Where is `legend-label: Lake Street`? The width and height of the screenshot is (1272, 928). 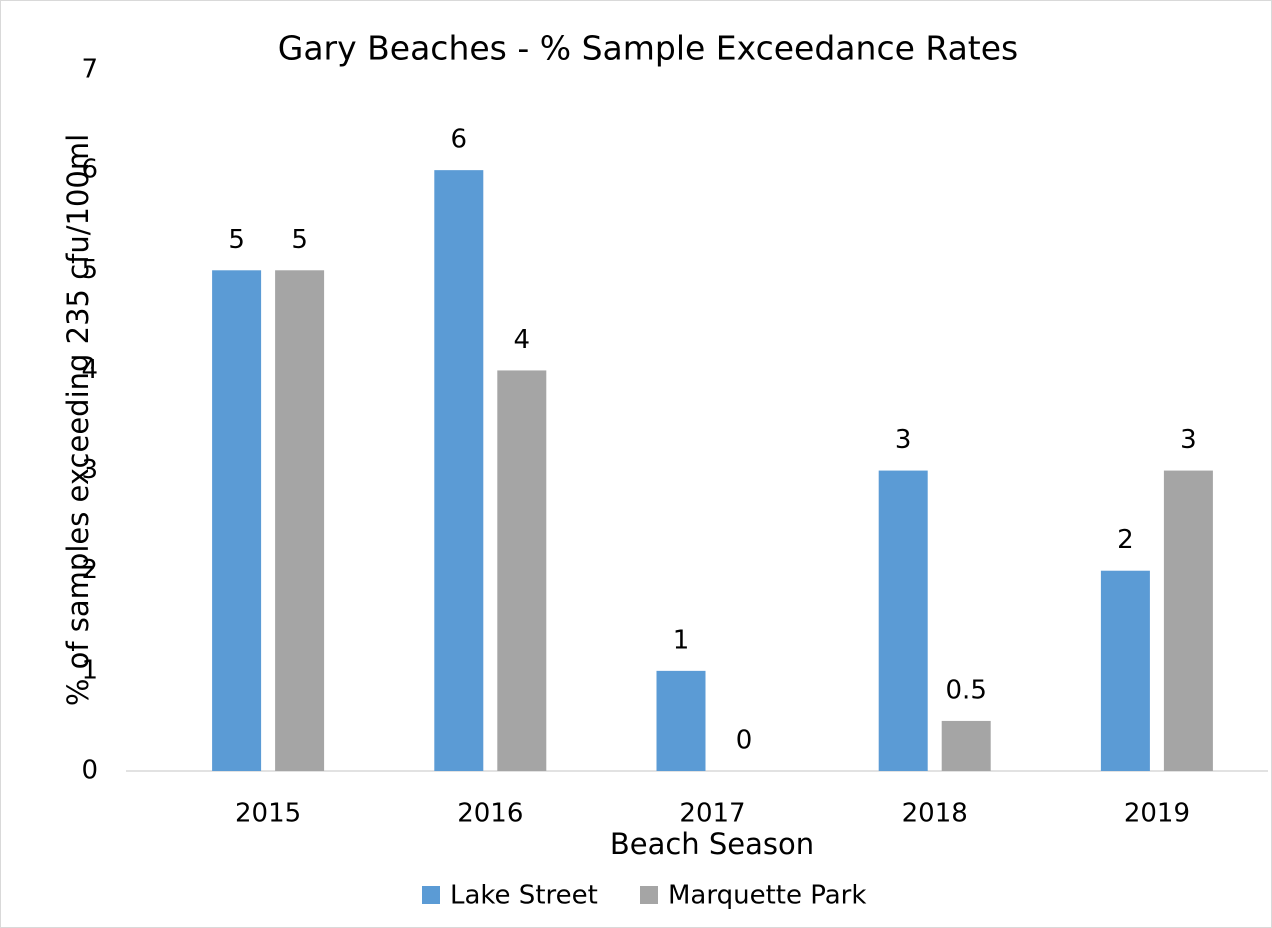
legend-label: Lake Street is located at coordinates (524, 896).